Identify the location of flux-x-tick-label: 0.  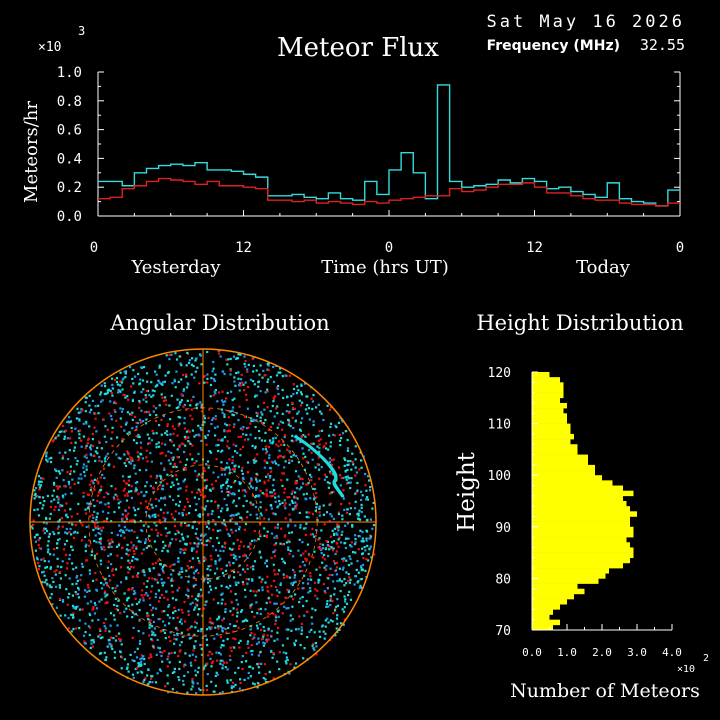
(94, 248).